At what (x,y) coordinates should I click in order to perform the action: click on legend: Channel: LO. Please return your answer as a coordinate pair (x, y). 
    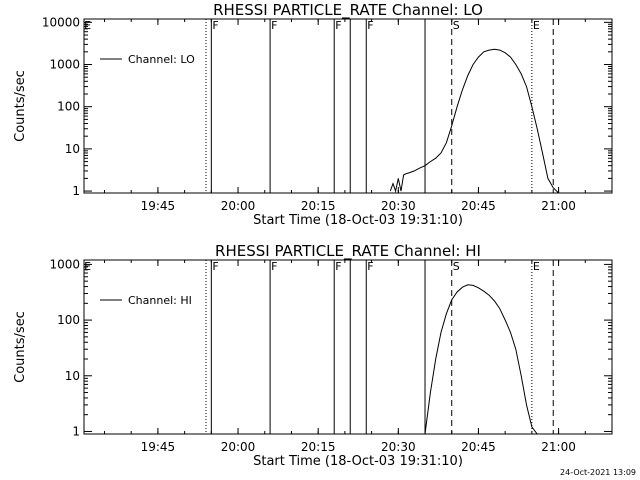
    Looking at the image, I should click on (147, 59).